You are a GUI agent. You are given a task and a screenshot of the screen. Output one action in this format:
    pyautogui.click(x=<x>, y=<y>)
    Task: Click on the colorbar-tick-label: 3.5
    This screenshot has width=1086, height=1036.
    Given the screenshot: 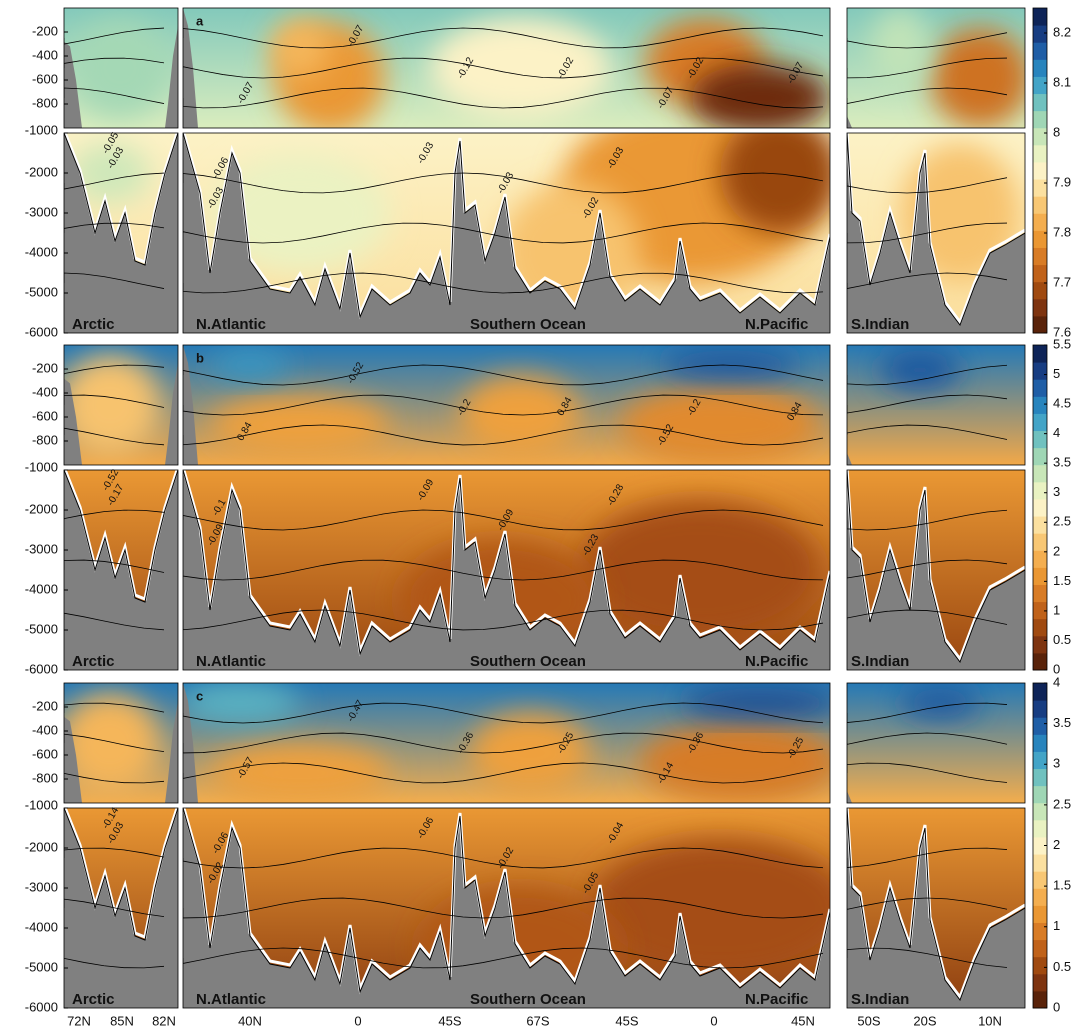 What is the action you would take?
    pyautogui.click(x=1062, y=462)
    